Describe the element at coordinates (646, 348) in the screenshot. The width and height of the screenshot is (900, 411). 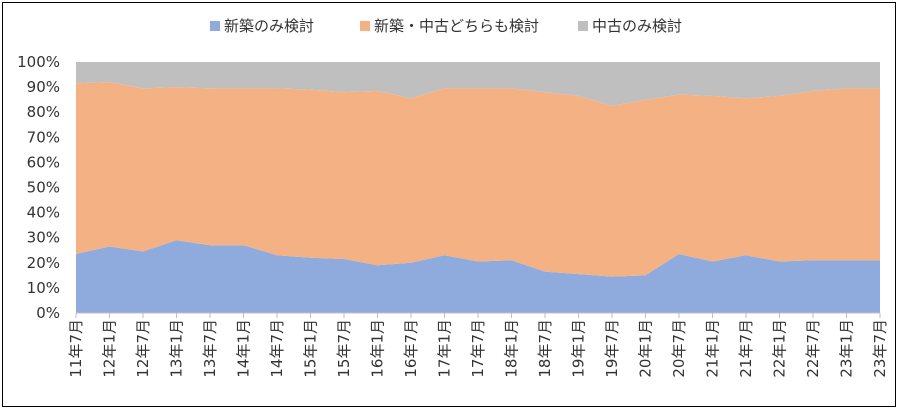
I see `x-tick-label: 20年1月` at that location.